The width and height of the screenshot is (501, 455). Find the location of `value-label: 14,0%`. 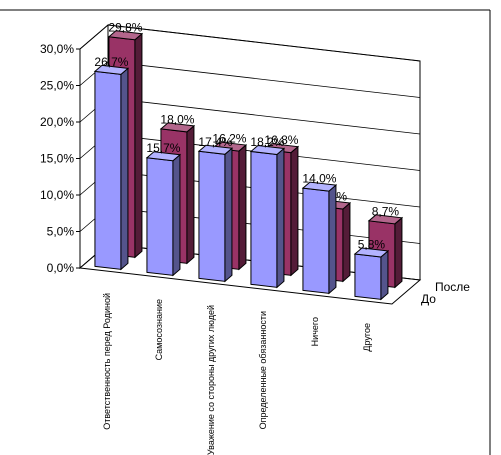

value-label: 14,0% is located at coordinates (319, 179).